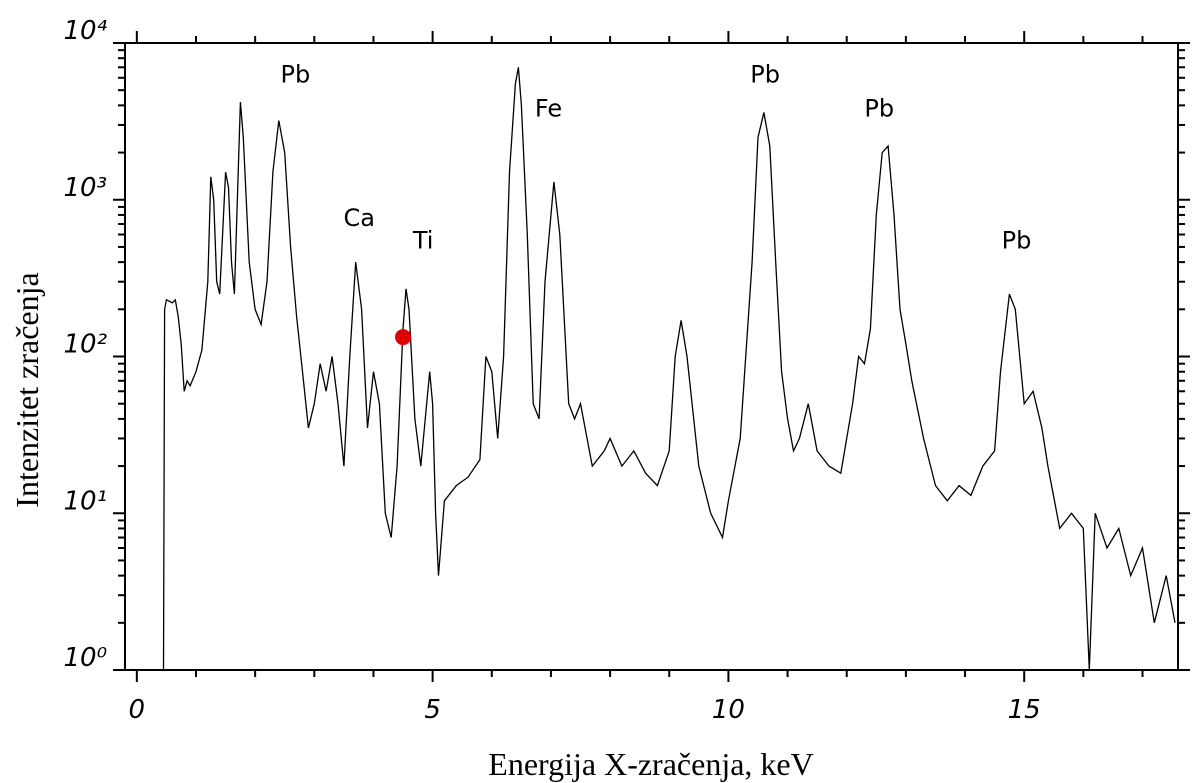 This screenshot has width=1192, height=783. Describe the element at coordinates (432, 710) in the screenshot. I see `x-tick-label: 5` at that location.